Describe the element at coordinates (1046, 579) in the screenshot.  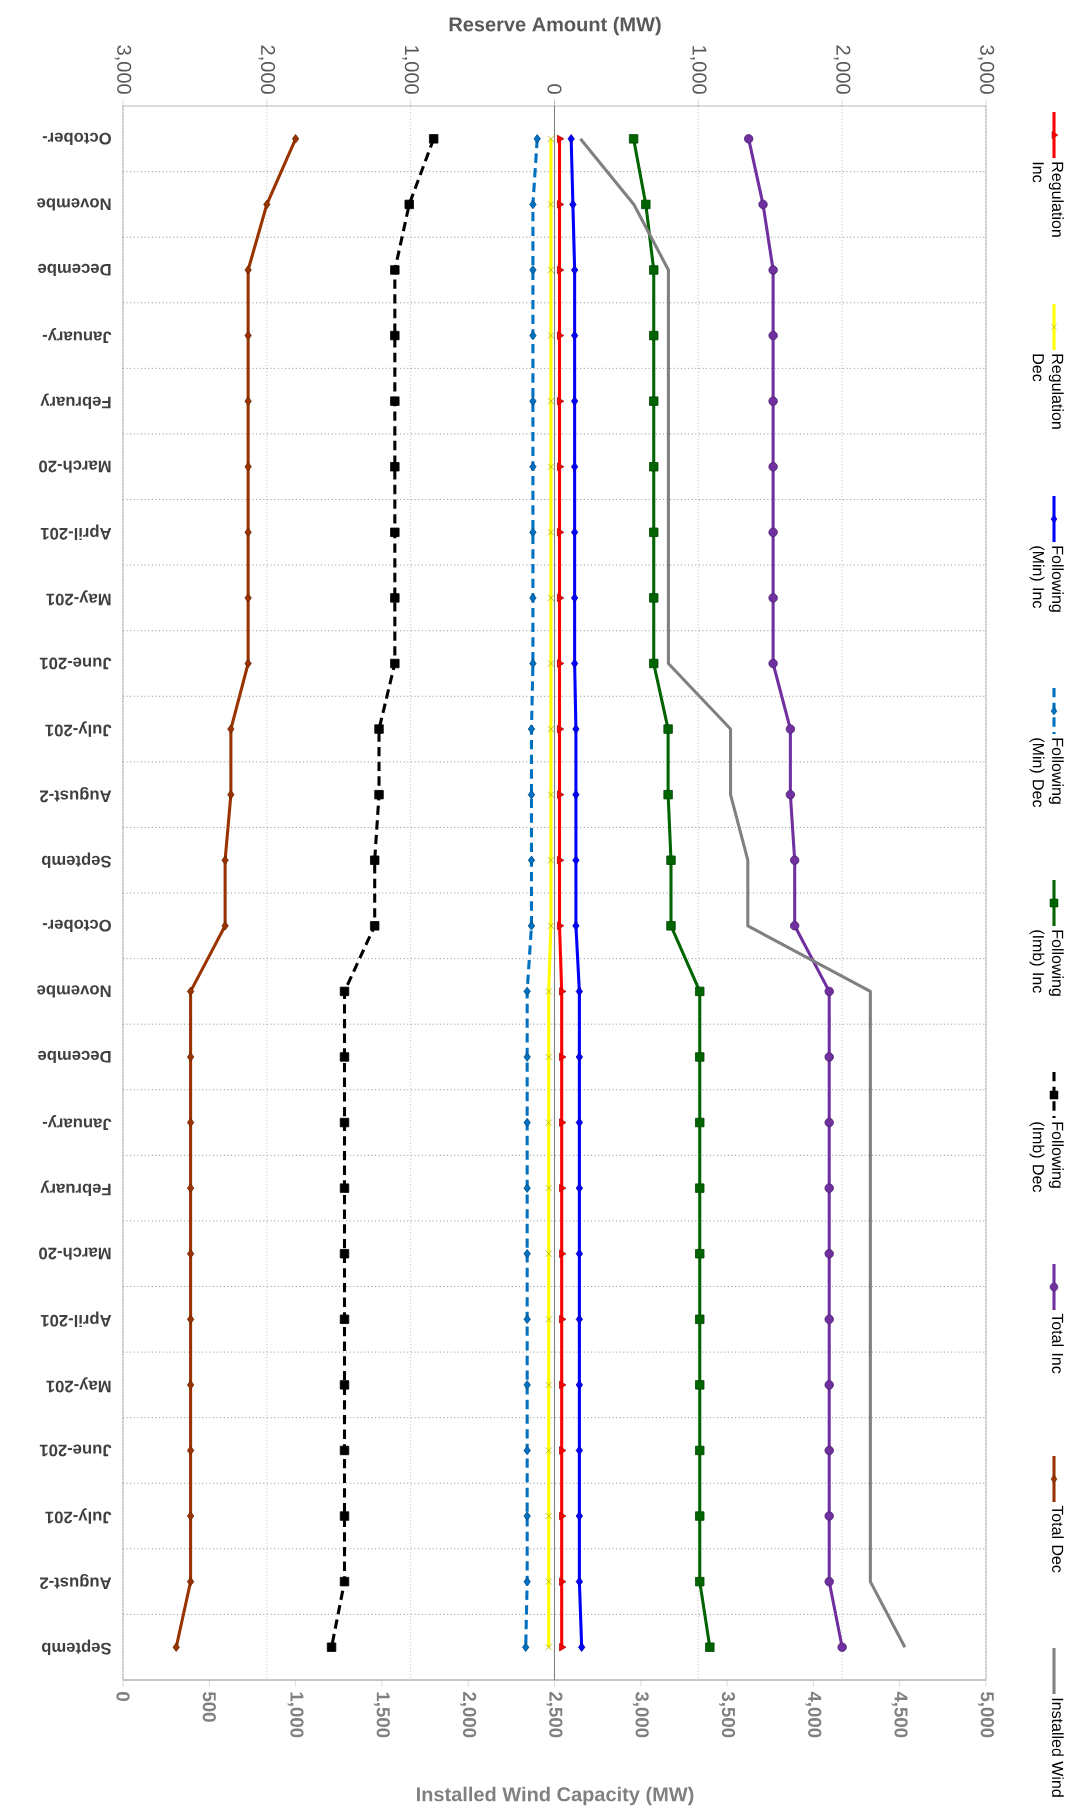
I see `text: Following (Min) Inc` at that location.